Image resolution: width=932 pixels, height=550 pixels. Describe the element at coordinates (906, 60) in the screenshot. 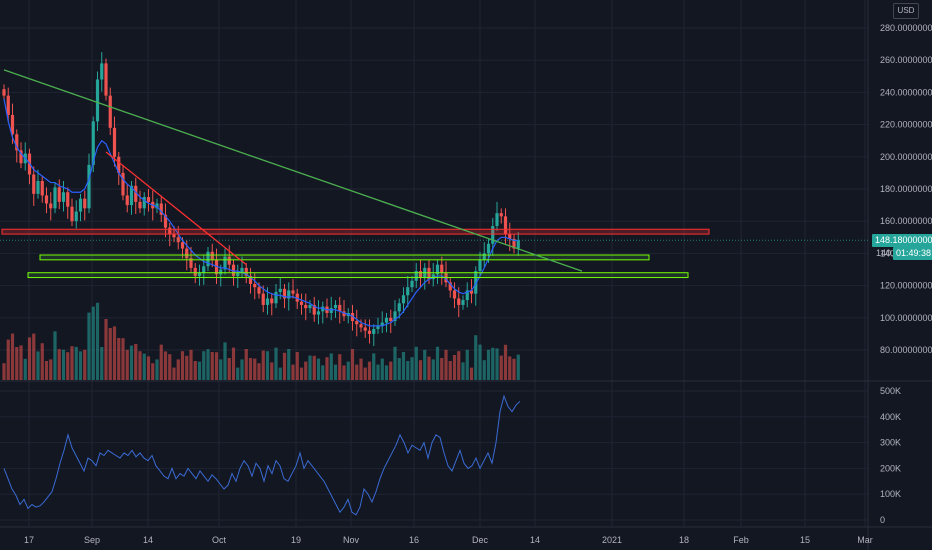

I see `y-tick-label: 260.00000000` at that location.